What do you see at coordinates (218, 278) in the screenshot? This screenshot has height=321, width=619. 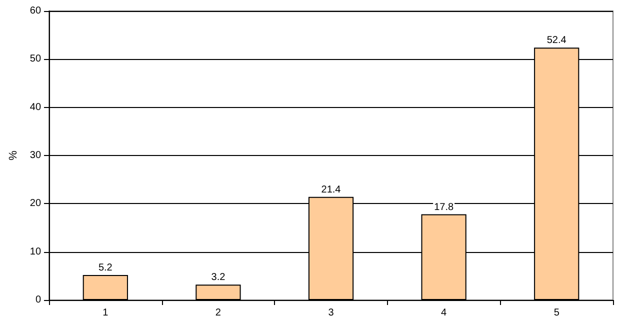 I see `data-label: 3.2` at bounding box center [218, 278].